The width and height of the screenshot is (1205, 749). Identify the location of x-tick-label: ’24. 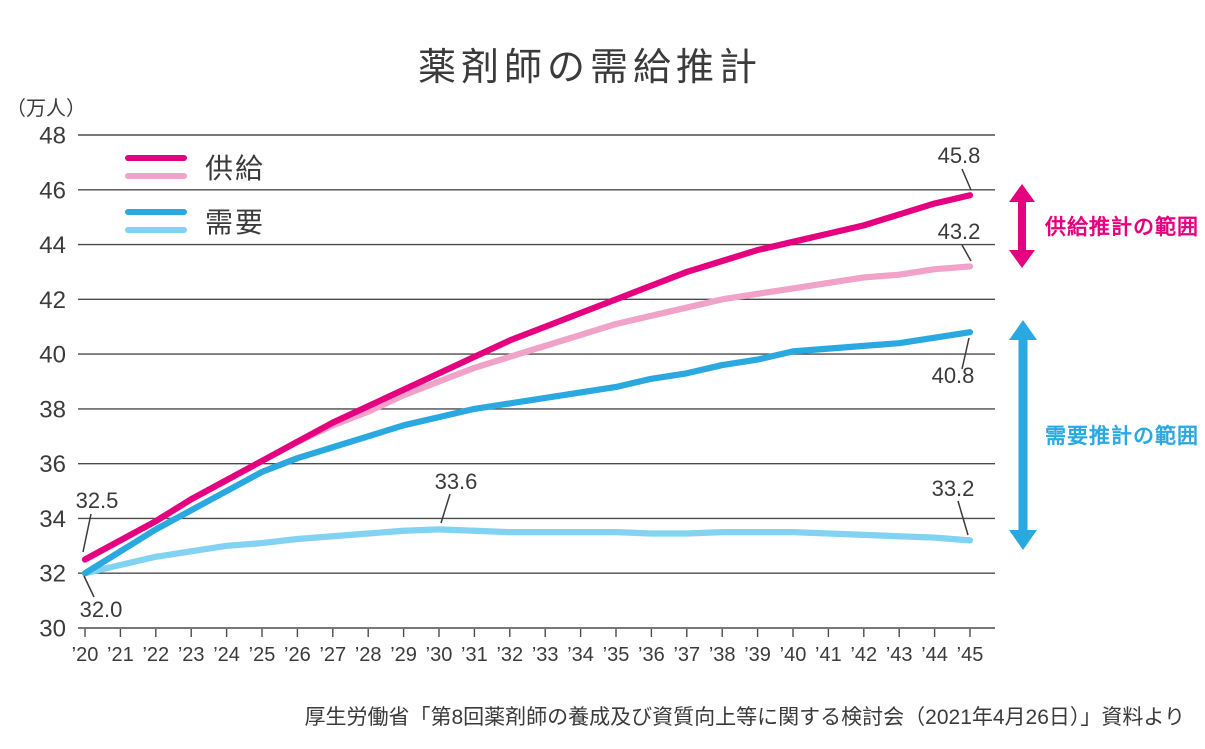
(226, 655).